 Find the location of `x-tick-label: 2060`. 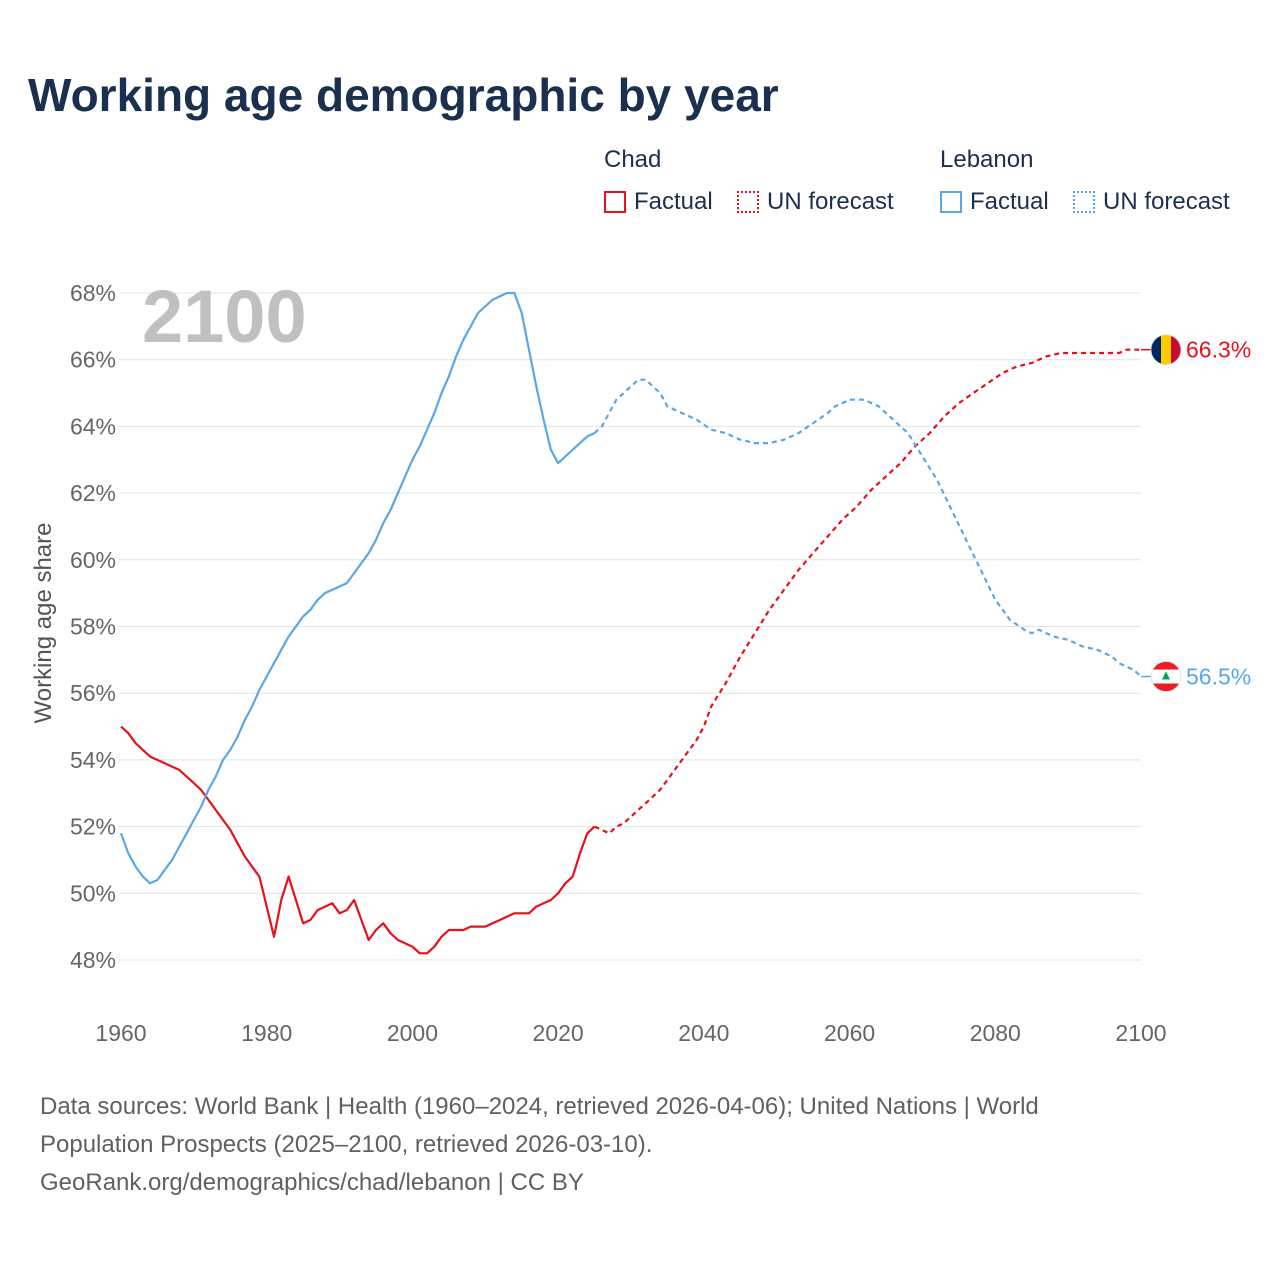

x-tick-label: 2060 is located at coordinates (849, 1033).